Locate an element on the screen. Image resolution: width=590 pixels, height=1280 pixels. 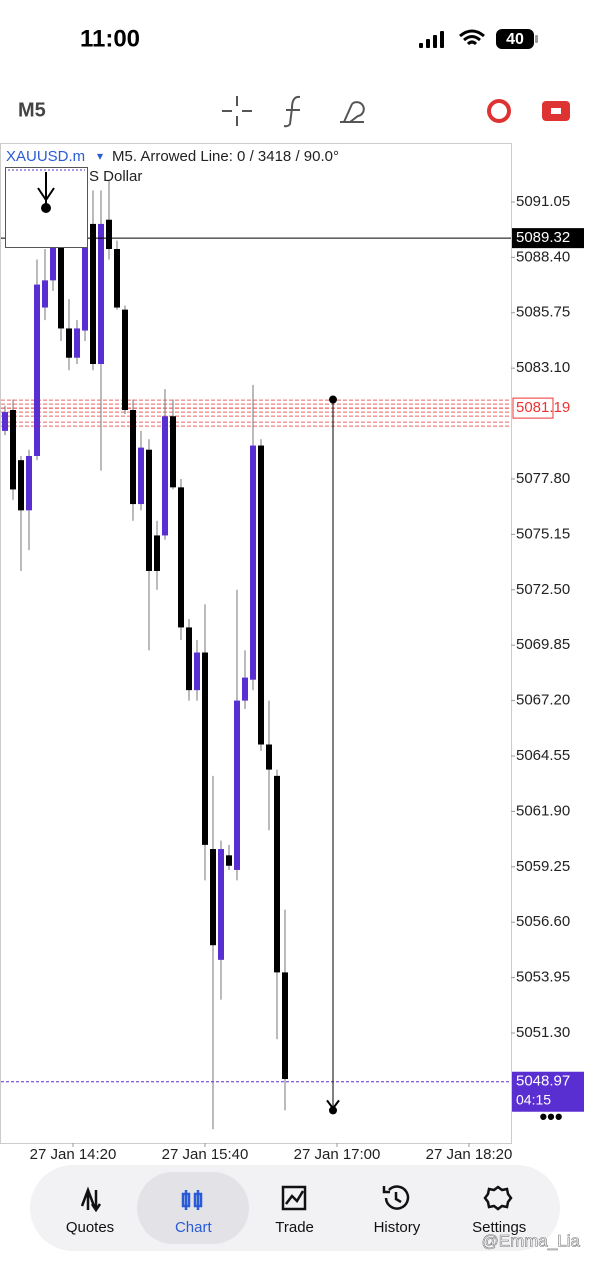
y-tick-label: 5077.80 is located at coordinates (543, 478).